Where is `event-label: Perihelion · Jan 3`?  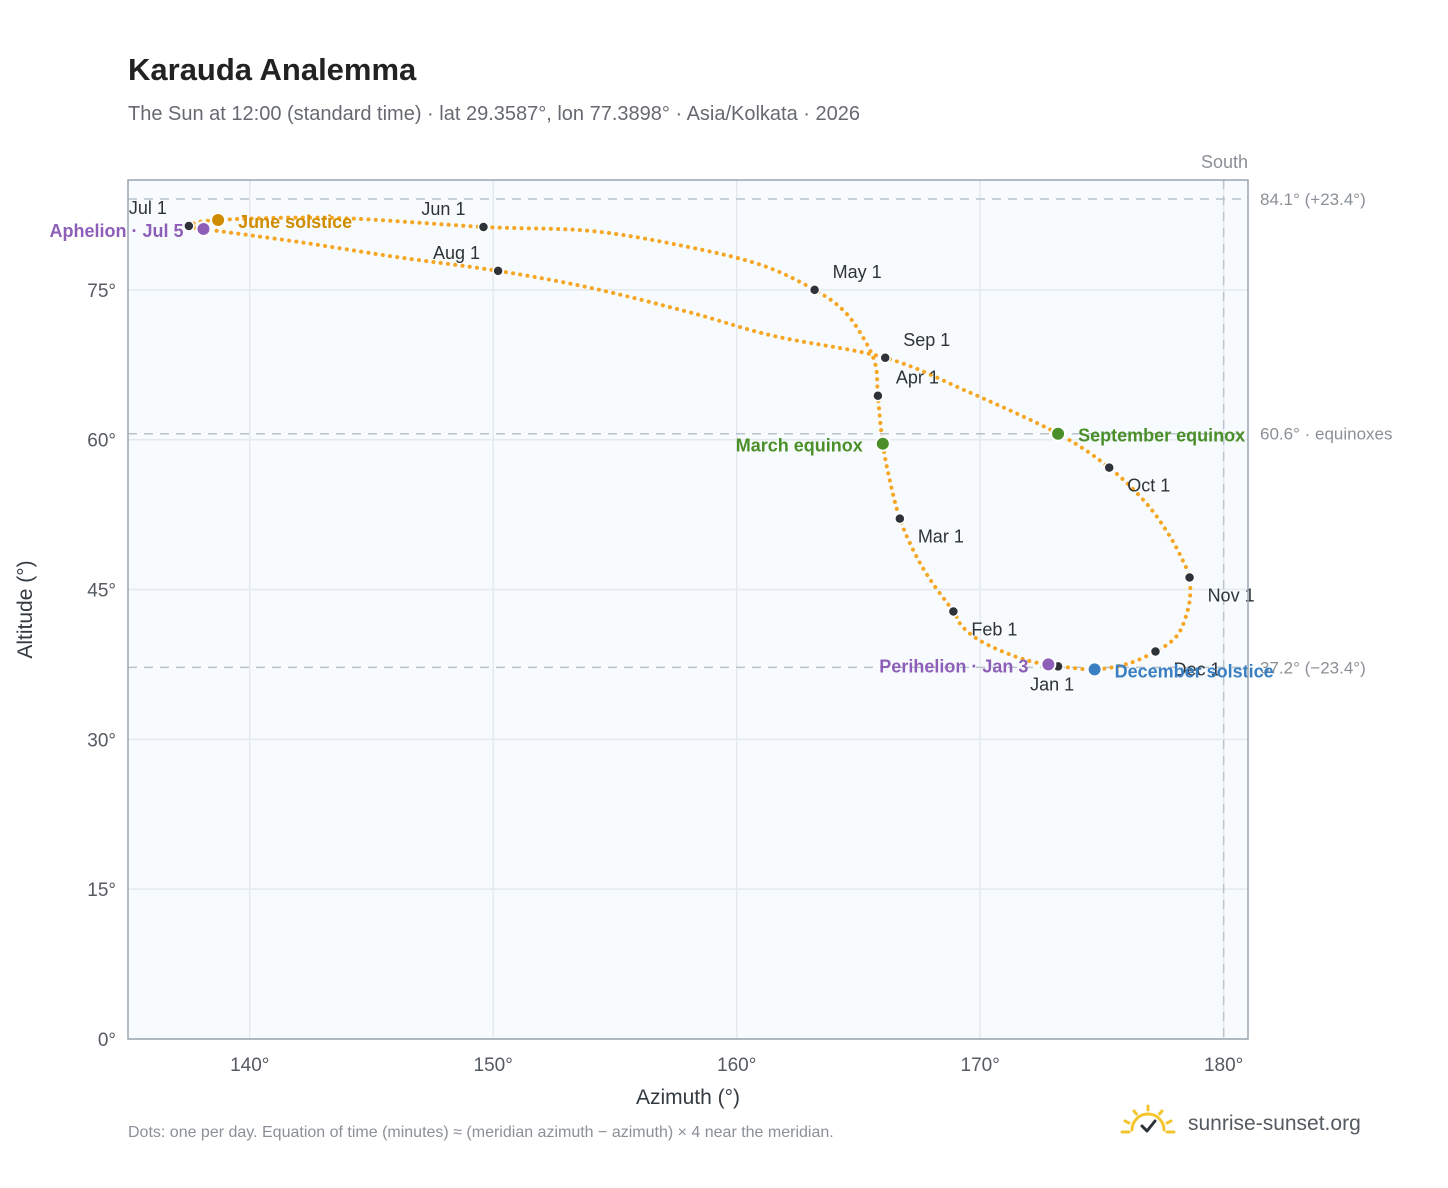 event-label: Perihelion · Jan 3 is located at coordinates (953, 666).